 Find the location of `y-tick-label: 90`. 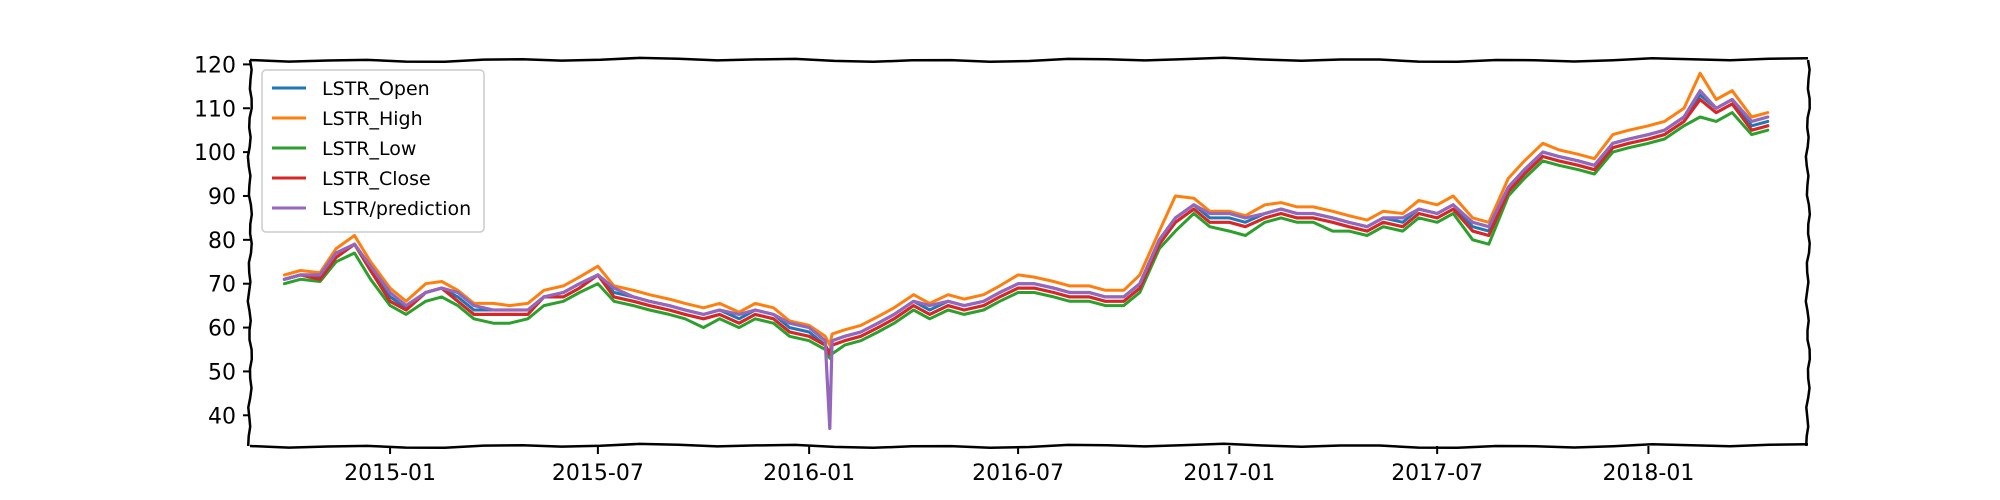

y-tick-label: 90 is located at coordinates (222, 197).